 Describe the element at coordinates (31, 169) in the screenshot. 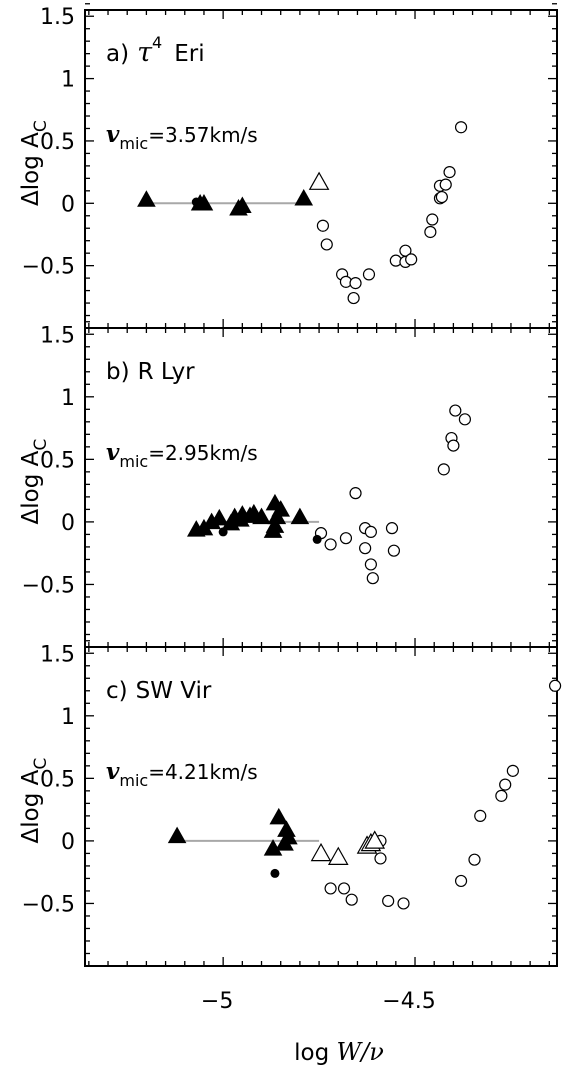

I see `y-axis-label-main: Δlog A` at that location.